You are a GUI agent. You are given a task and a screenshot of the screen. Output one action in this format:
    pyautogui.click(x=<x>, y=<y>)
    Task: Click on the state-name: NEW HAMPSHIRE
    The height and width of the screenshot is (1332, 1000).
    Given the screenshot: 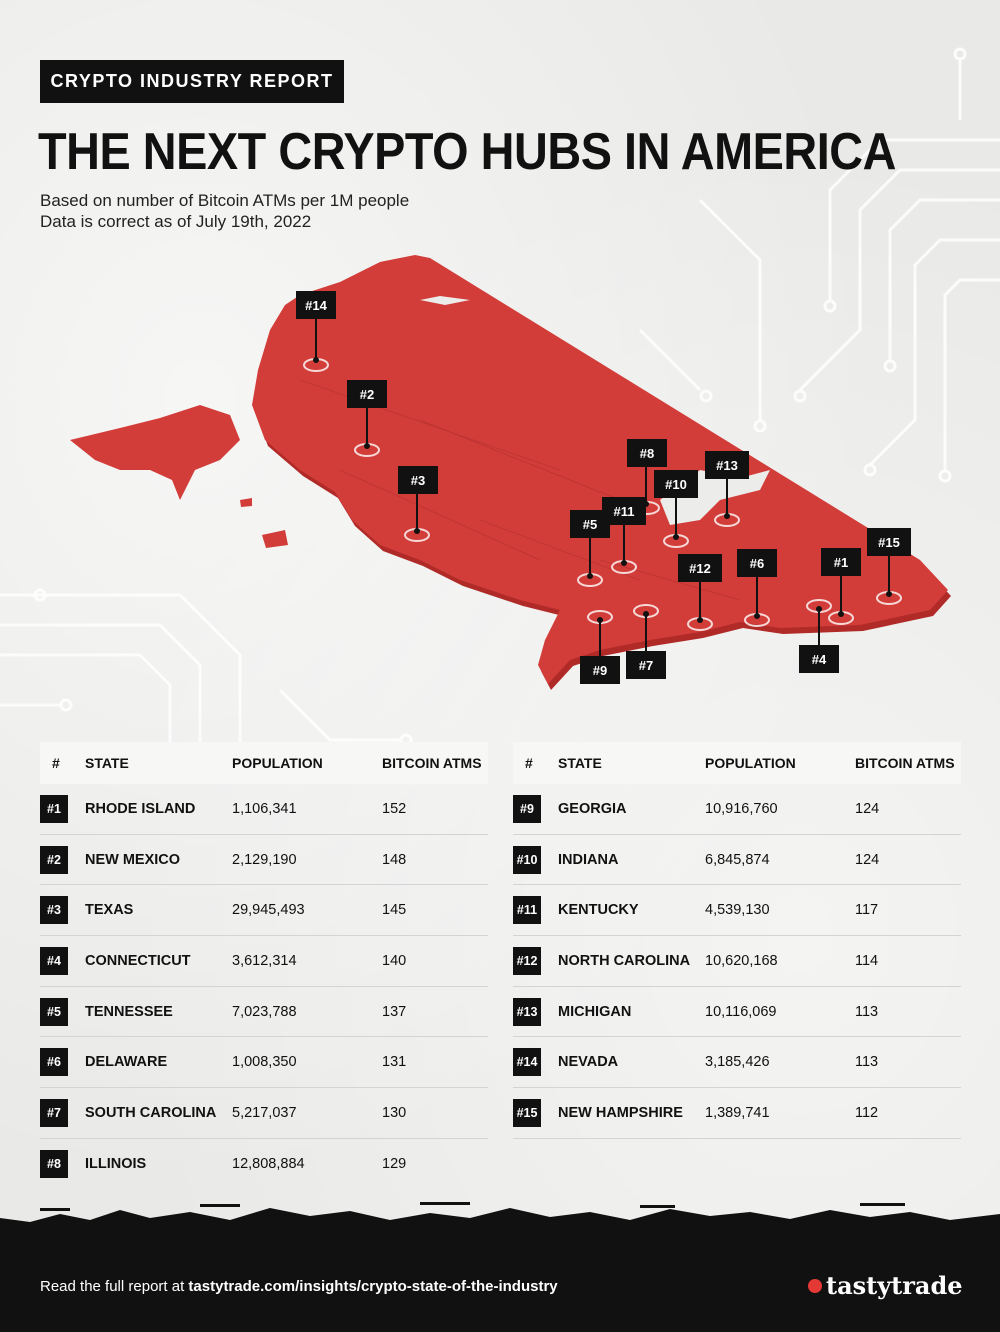 What is the action you would take?
    pyautogui.click(x=620, y=1112)
    